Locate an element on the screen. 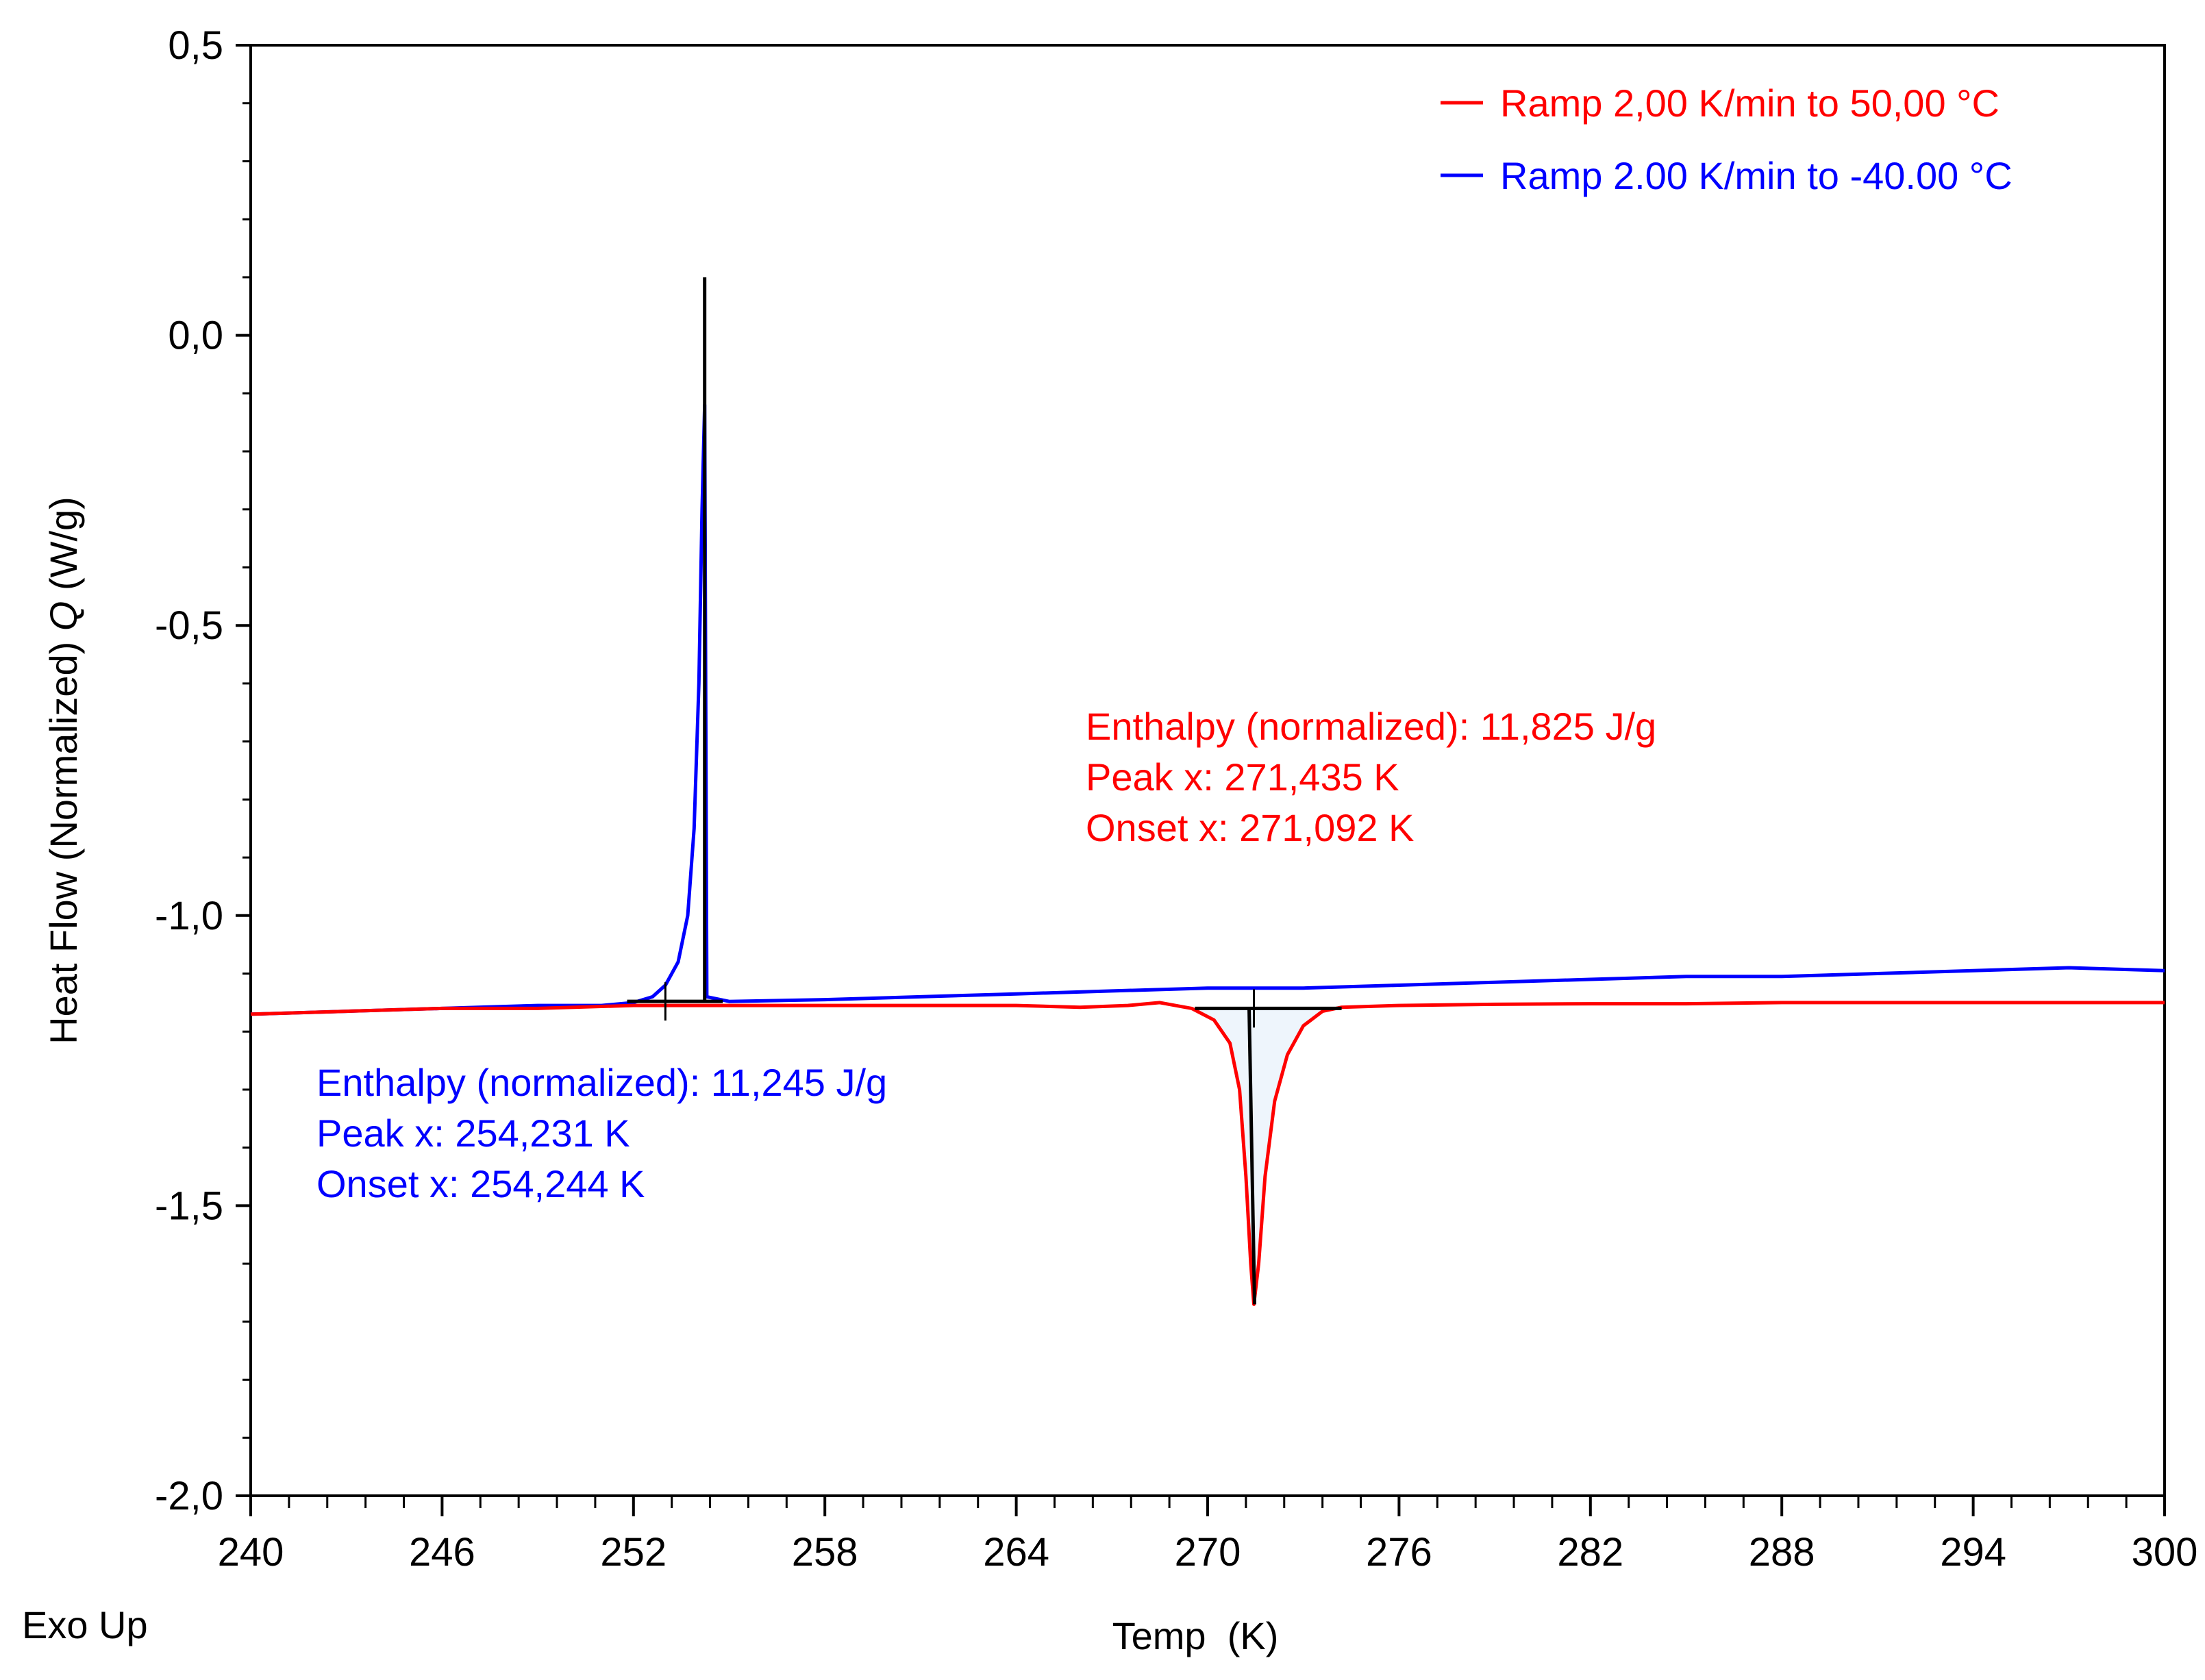  annotation-blue-onset: Onset x: 254,244 K is located at coordinates (481, 1183).